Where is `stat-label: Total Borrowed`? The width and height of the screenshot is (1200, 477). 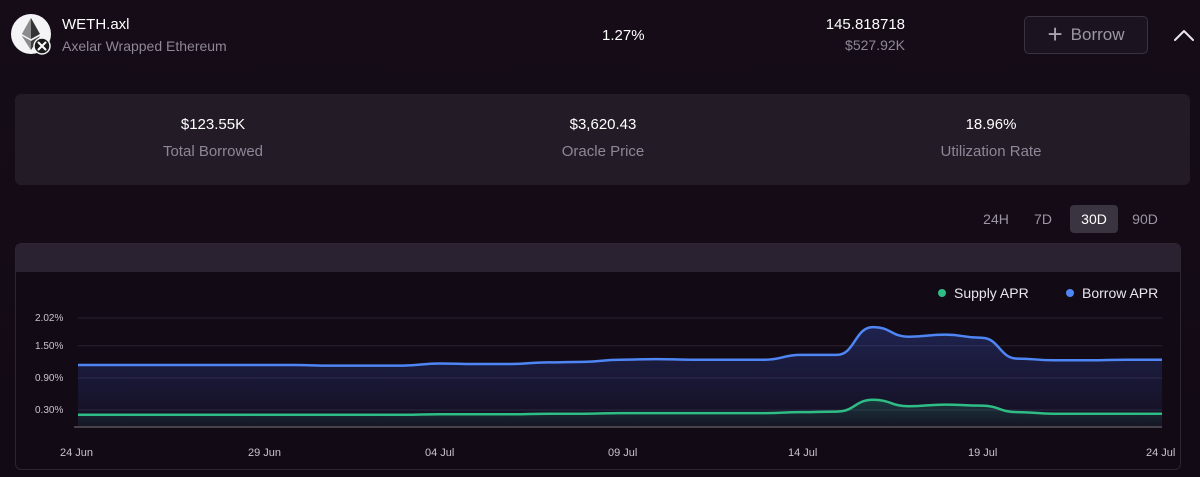
stat-label: Total Borrowed is located at coordinates (213, 151).